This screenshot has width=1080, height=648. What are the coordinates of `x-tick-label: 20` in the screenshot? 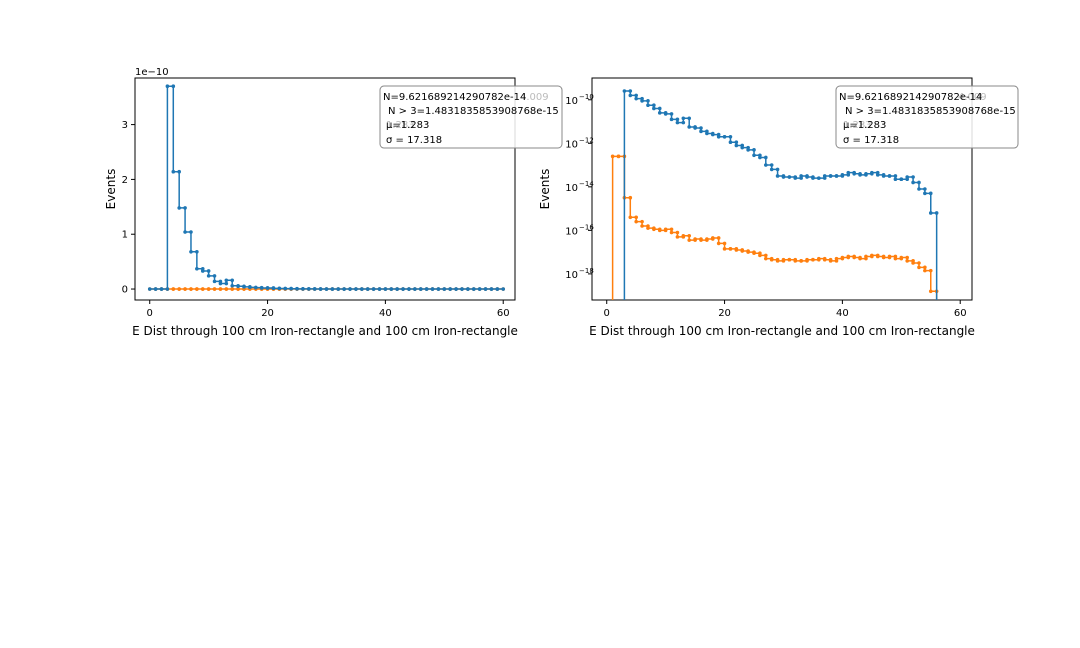 It's located at (724, 313).